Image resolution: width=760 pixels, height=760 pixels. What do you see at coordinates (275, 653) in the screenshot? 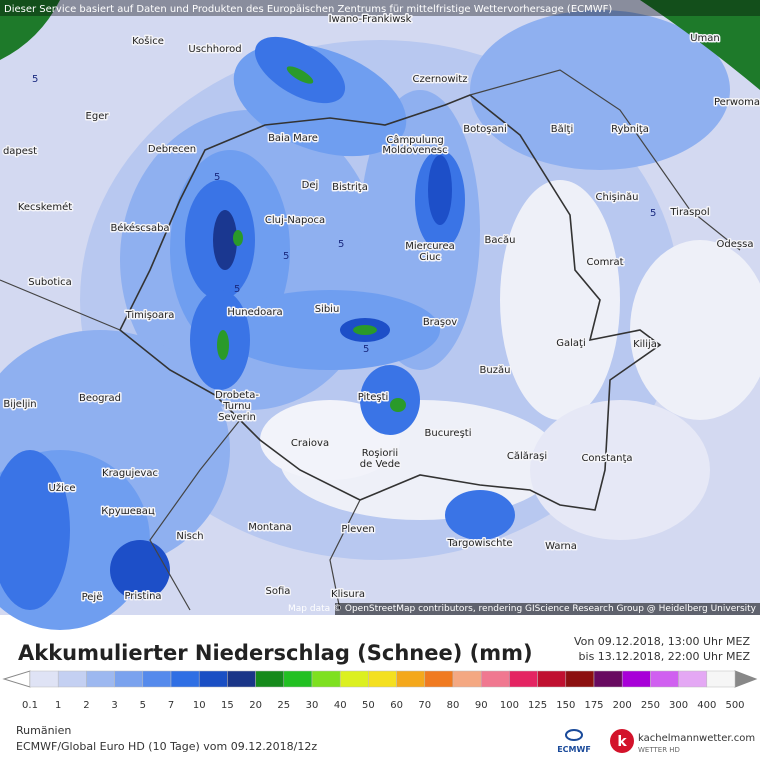
I see `title: Akkumulierter Niederschlag (Schnee) (mm)` at bounding box center [275, 653].